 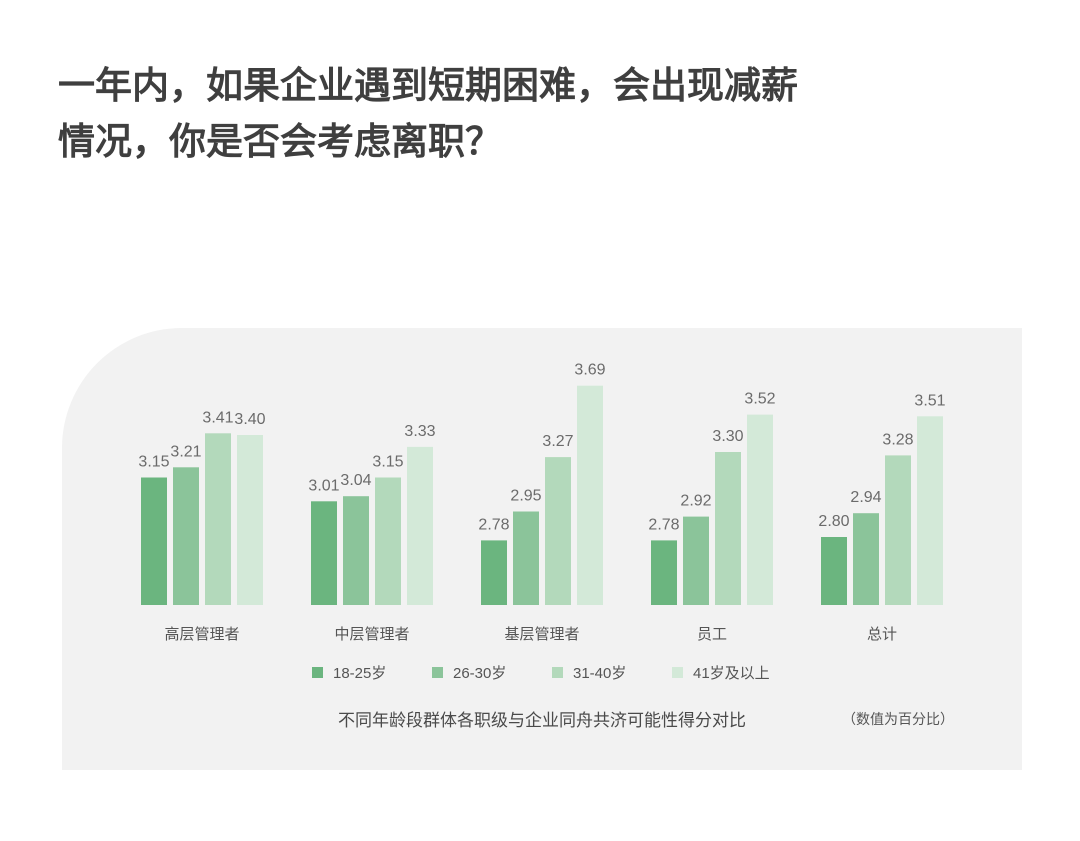 I want to click on bar-value-label: 3.51, so click(x=929, y=400).